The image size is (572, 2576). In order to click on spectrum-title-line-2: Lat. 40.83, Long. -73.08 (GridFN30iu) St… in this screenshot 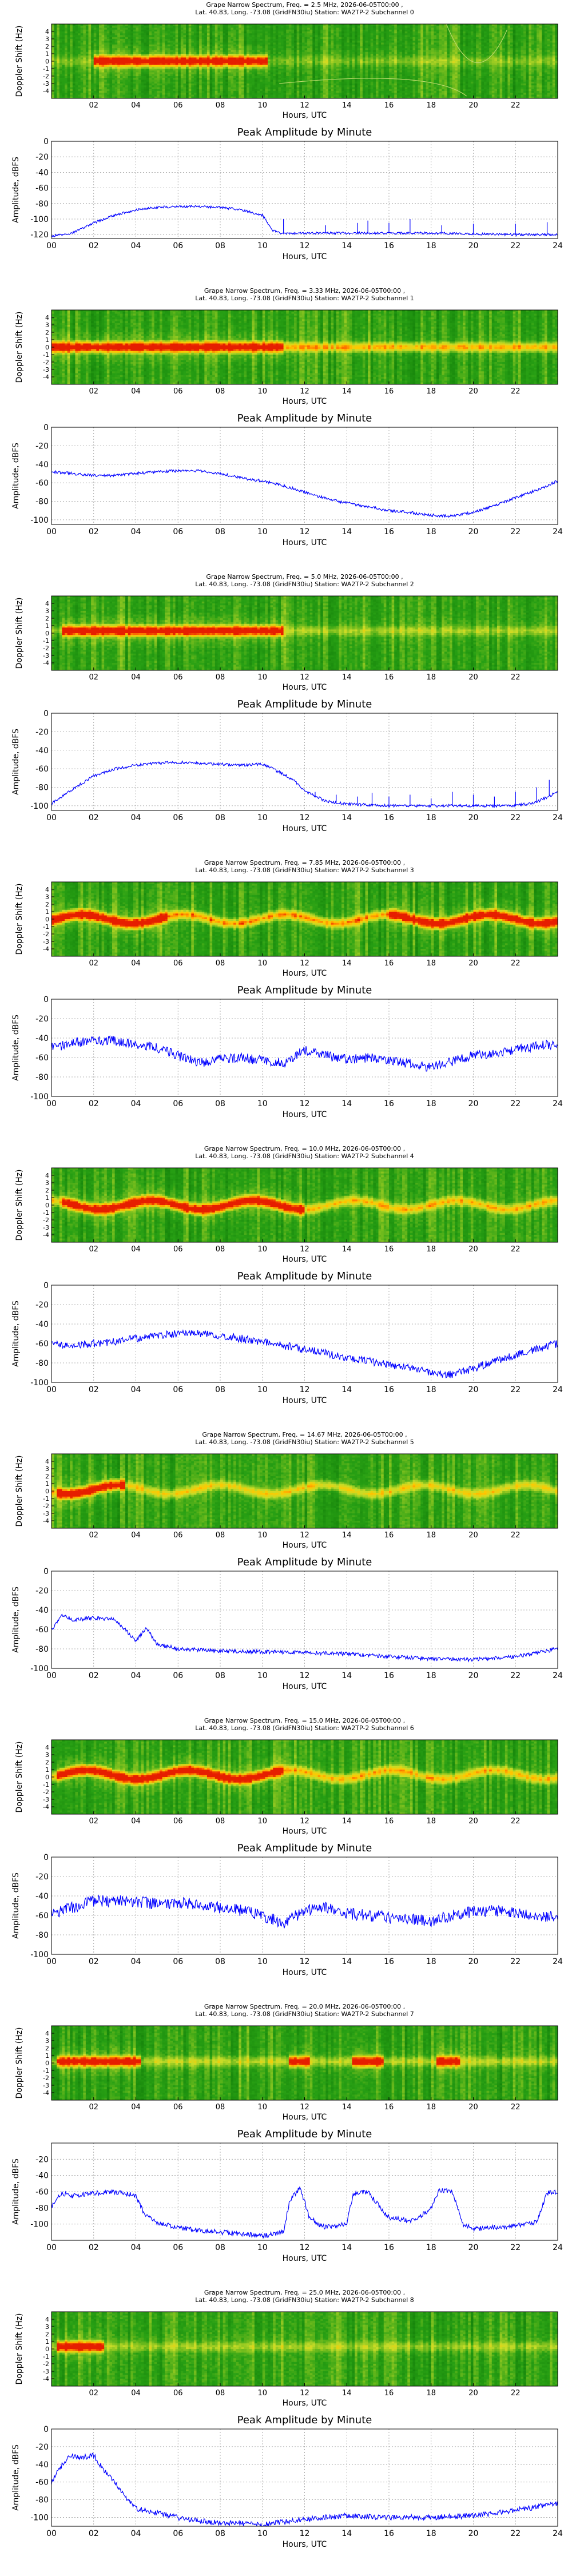, I will do `click(304, 298)`.